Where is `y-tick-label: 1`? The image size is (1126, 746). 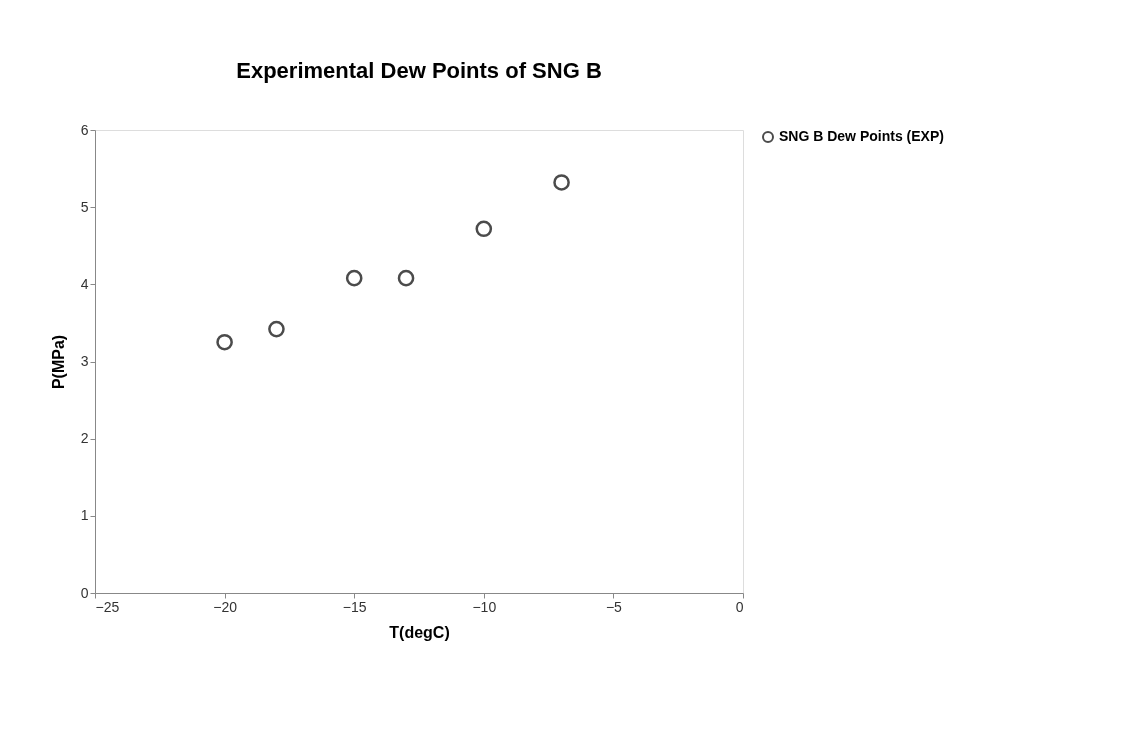
y-tick-label: 1 is located at coordinates (84, 515).